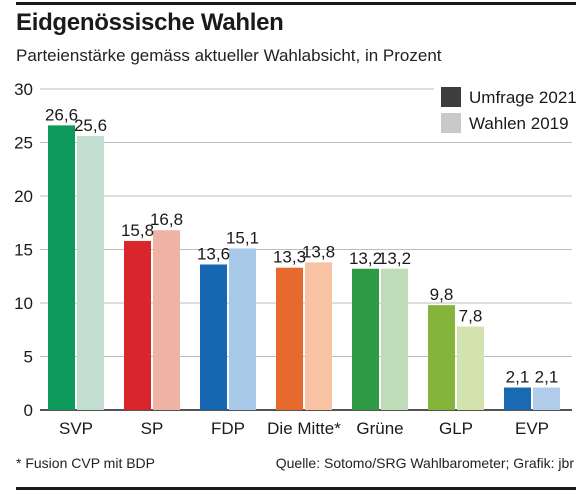  What do you see at coordinates (137, 230) in the screenshot?
I see `value-label-sp-umfrage-2021: 15,8` at bounding box center [137, 230].